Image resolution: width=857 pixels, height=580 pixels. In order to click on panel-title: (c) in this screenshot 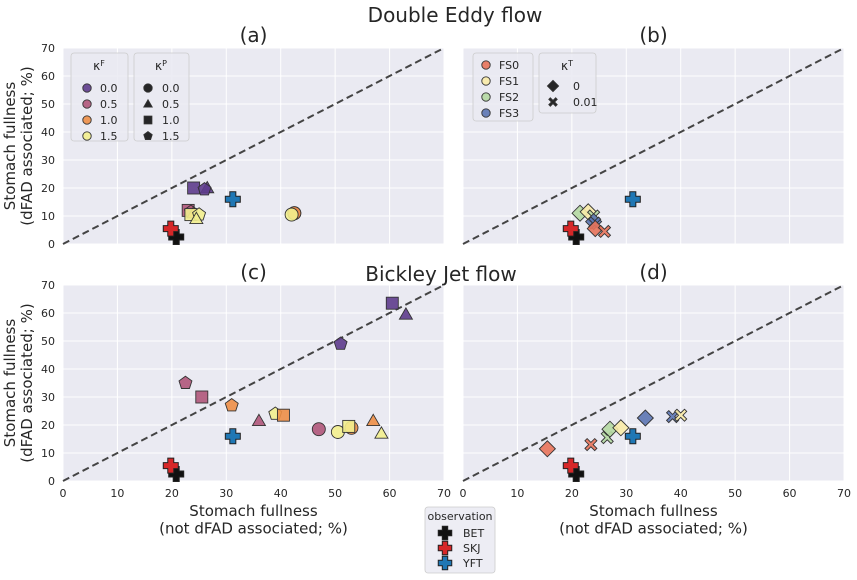, I will do `click(253, 272)`.